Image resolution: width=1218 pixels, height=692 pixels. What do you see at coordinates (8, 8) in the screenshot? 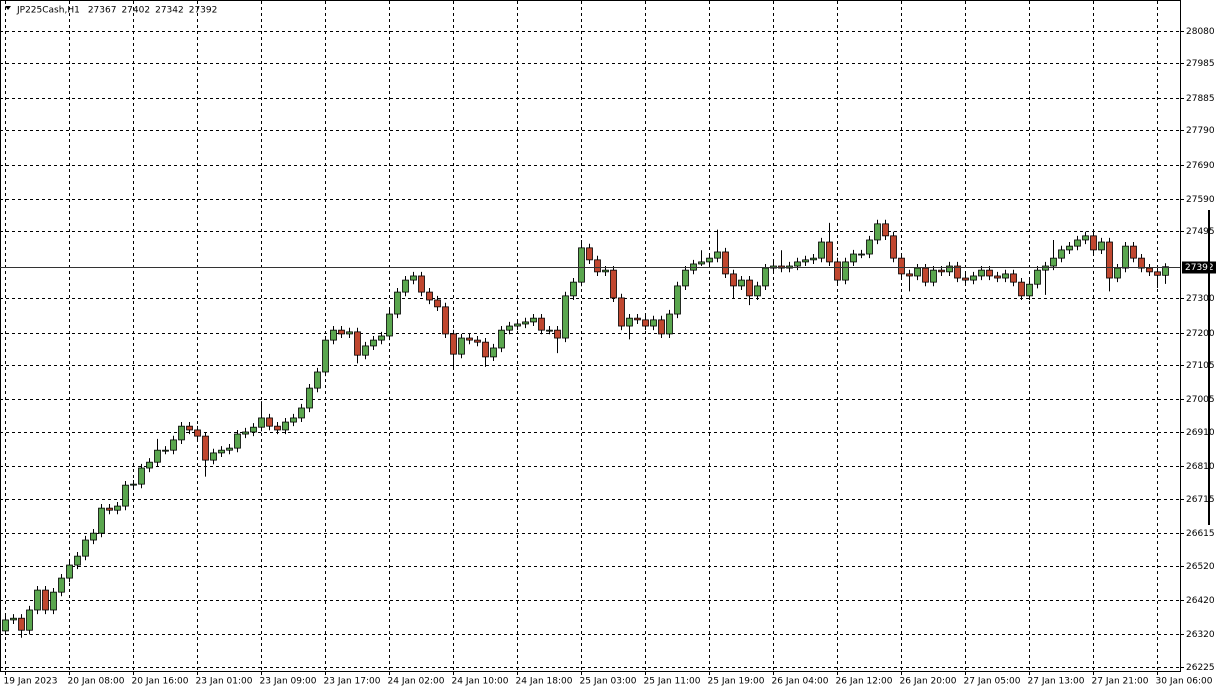
I see `header-icon` at bounding box center [8, 8].